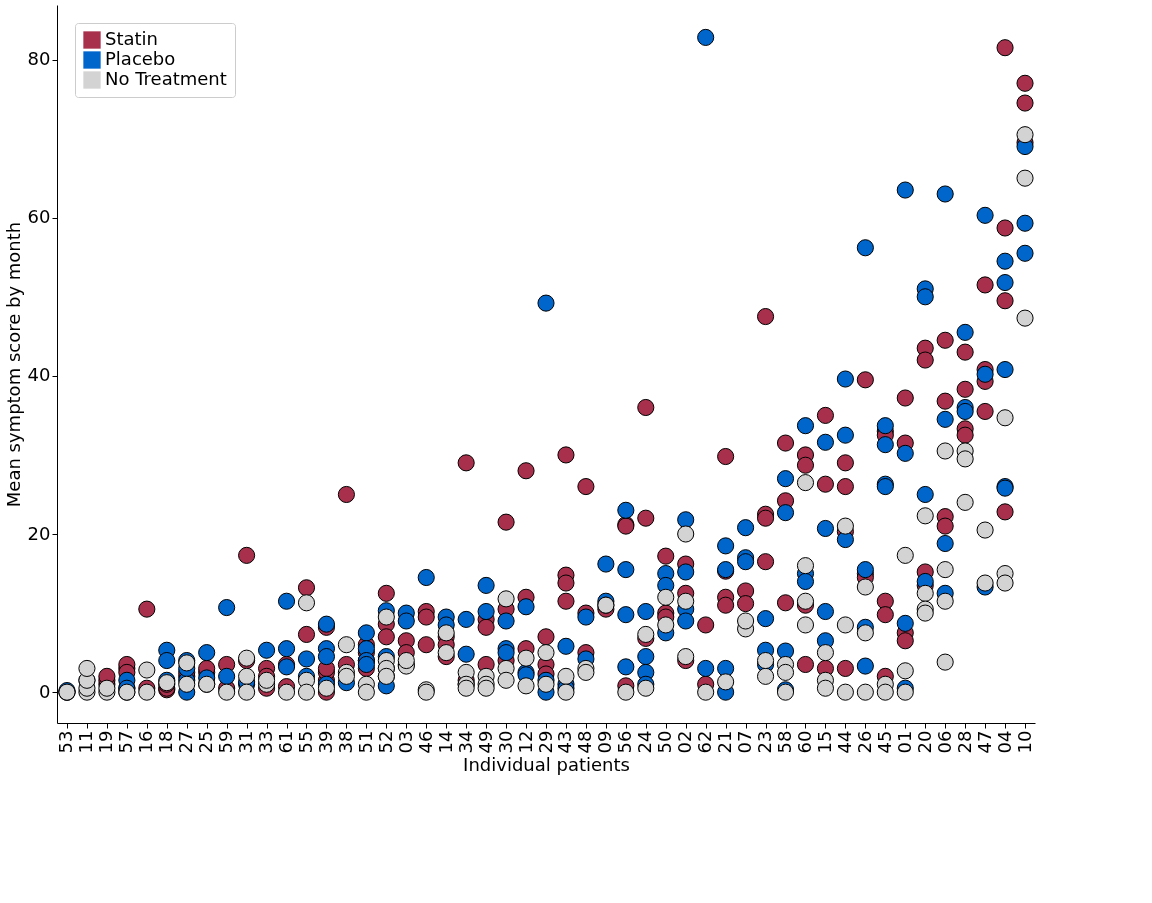 This screenshot has height=903, width=1152. I want to click on x-tick-label: 52, so click(385, 742).